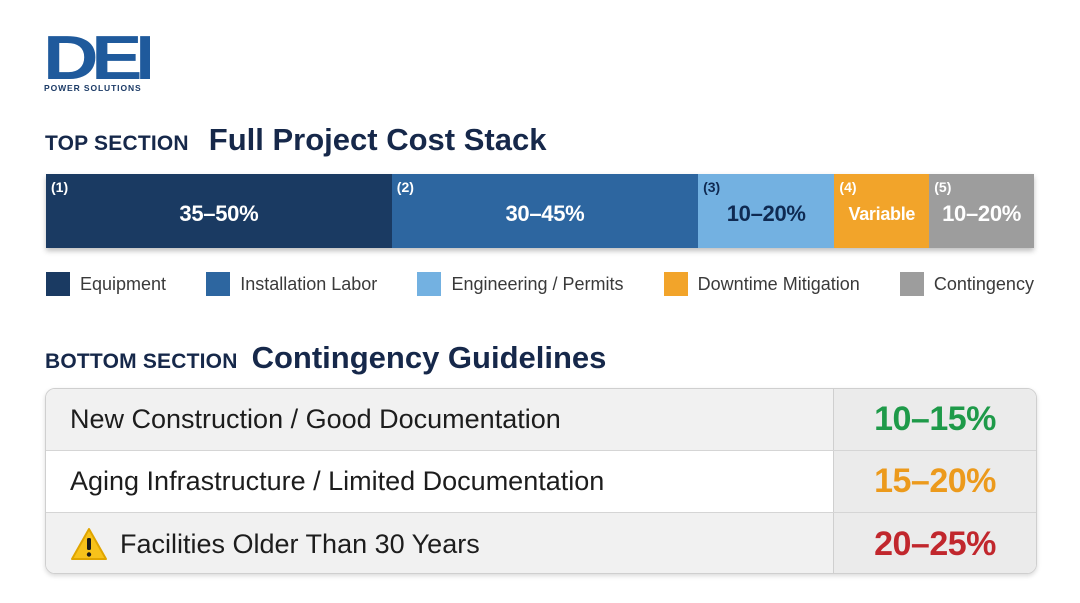 This screenshot has width=1080, height=603. I want to click on logo-subtitle: POWER SOLUTIONS, so click(93, 88).